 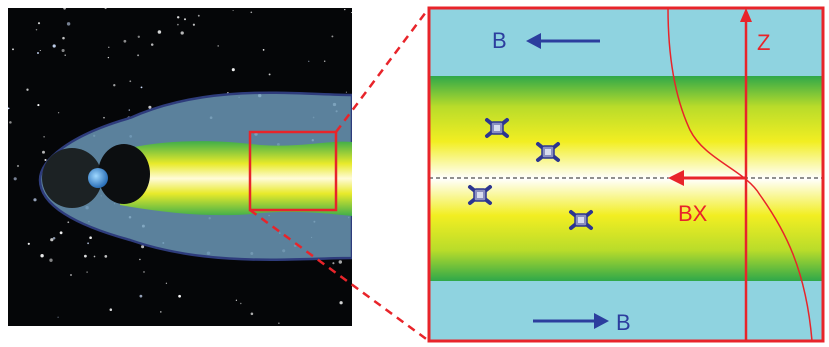 I want to click on b-top-arrowhead, so click(x=533, y=41).